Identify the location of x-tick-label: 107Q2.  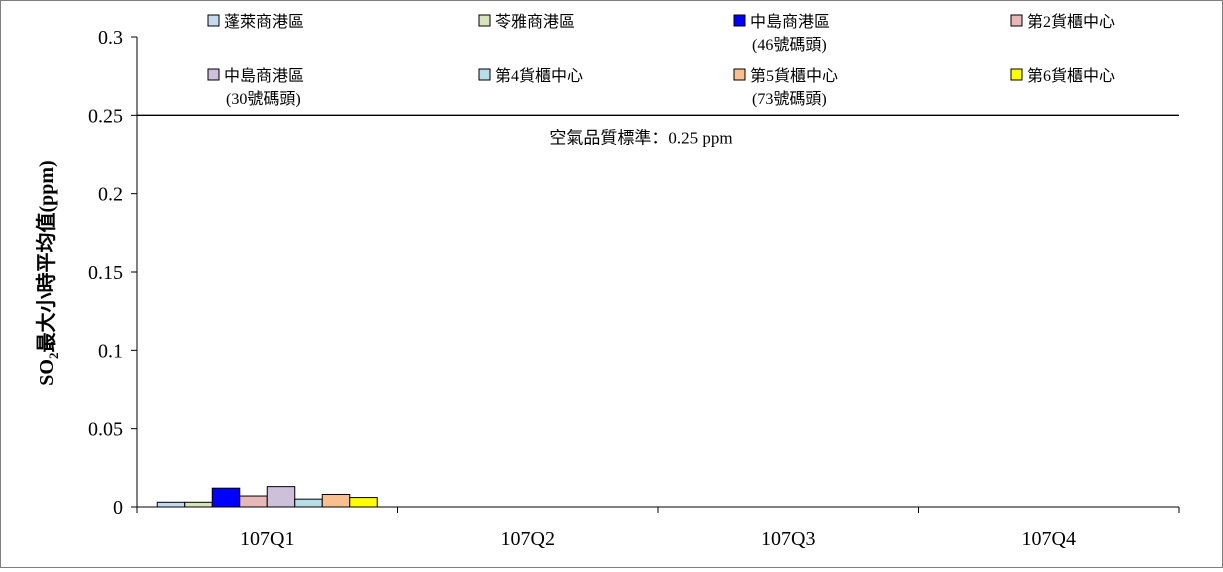
(528, 539).